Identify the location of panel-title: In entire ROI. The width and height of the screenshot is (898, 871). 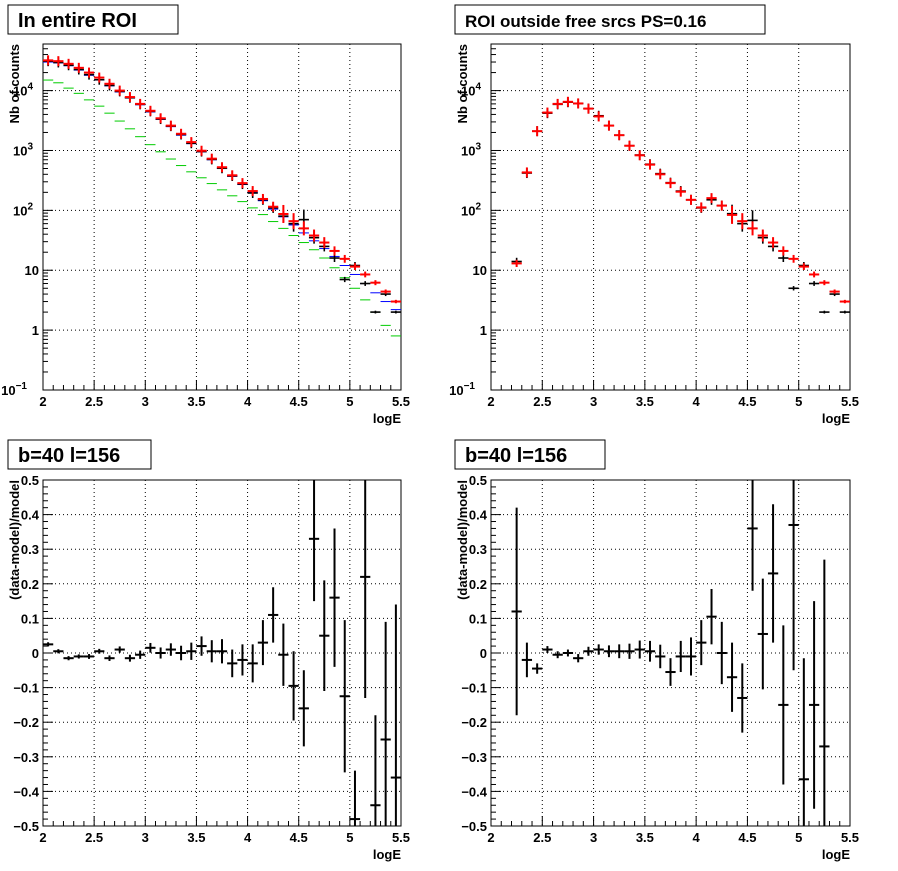
(93, 19).